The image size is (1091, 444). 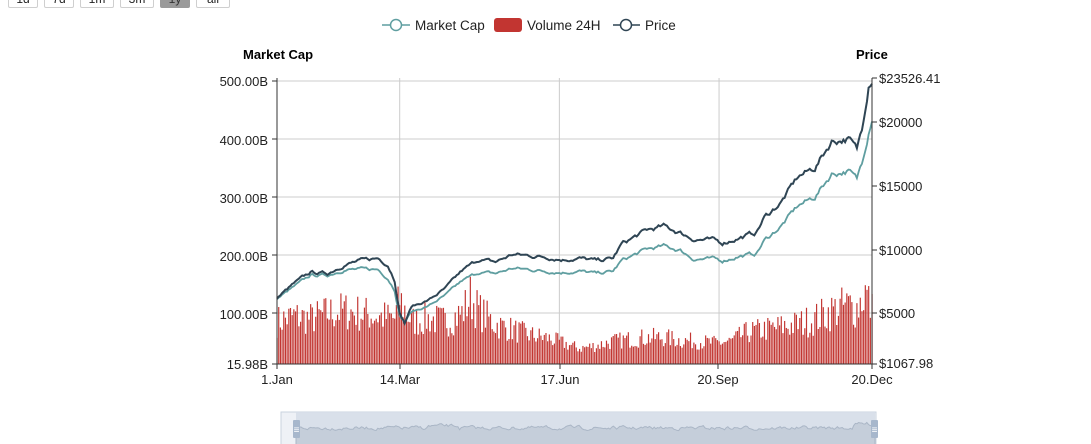 I want to click on x-tick-label: 17.Jun, so click(x=559, y=379).